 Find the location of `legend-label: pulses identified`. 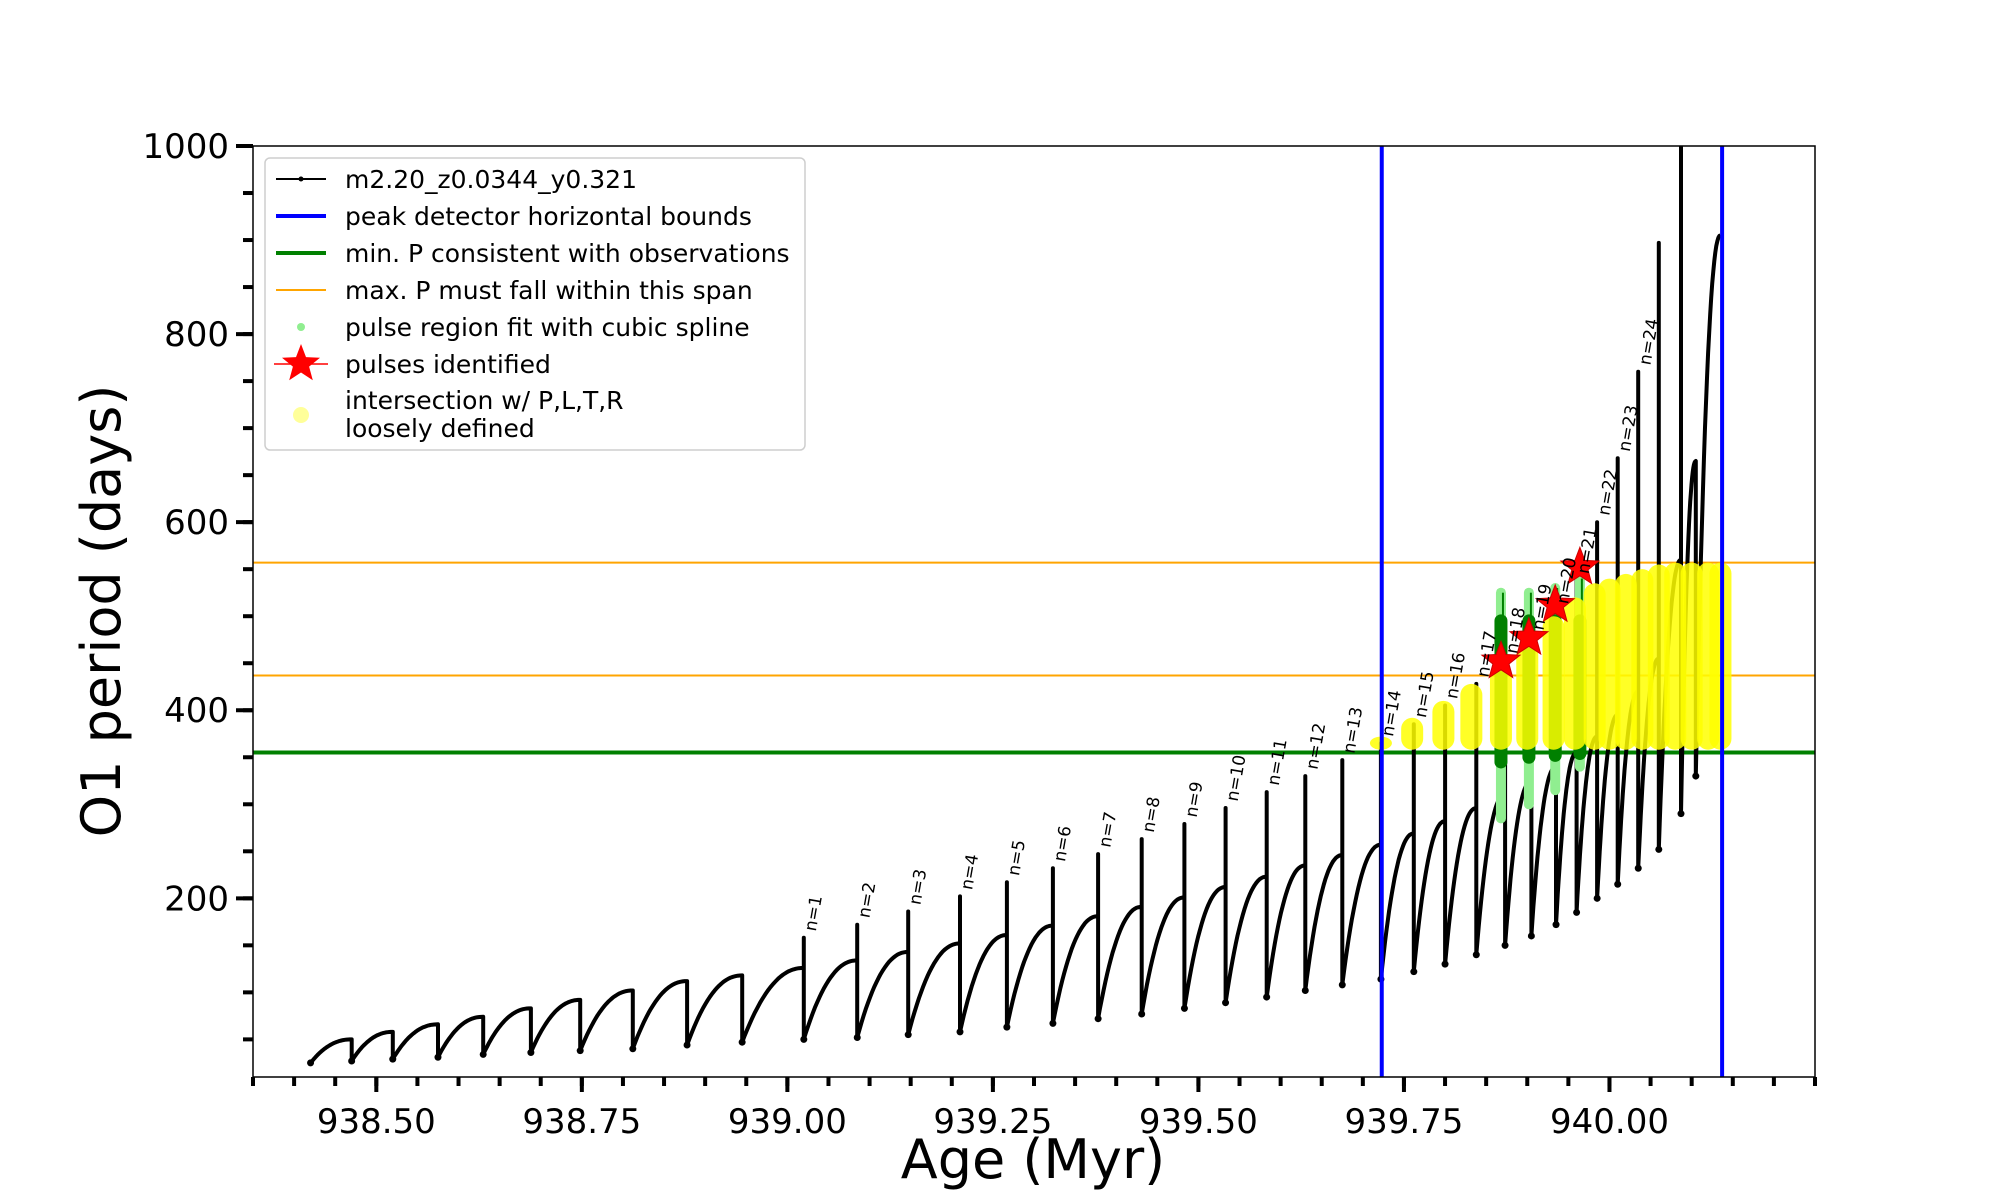

legend-label: pulses identified is located at coordinates (448, 364).